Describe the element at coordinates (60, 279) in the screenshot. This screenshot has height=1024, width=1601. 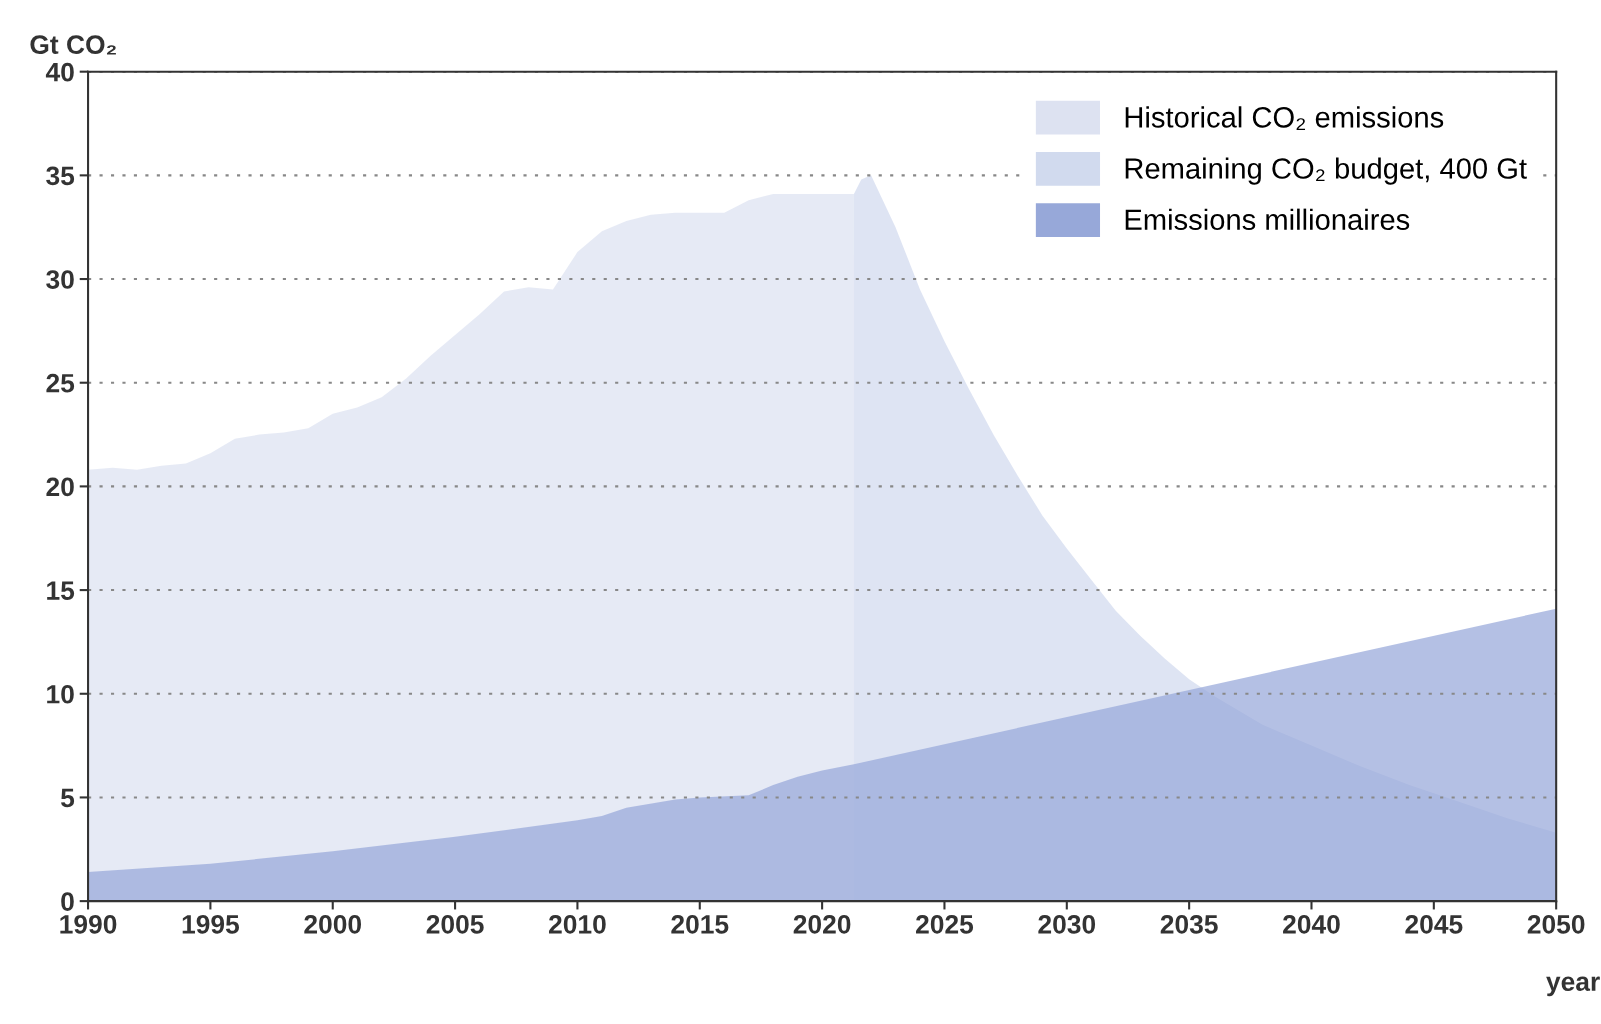
I see `y-tick-label: 30` at that location.